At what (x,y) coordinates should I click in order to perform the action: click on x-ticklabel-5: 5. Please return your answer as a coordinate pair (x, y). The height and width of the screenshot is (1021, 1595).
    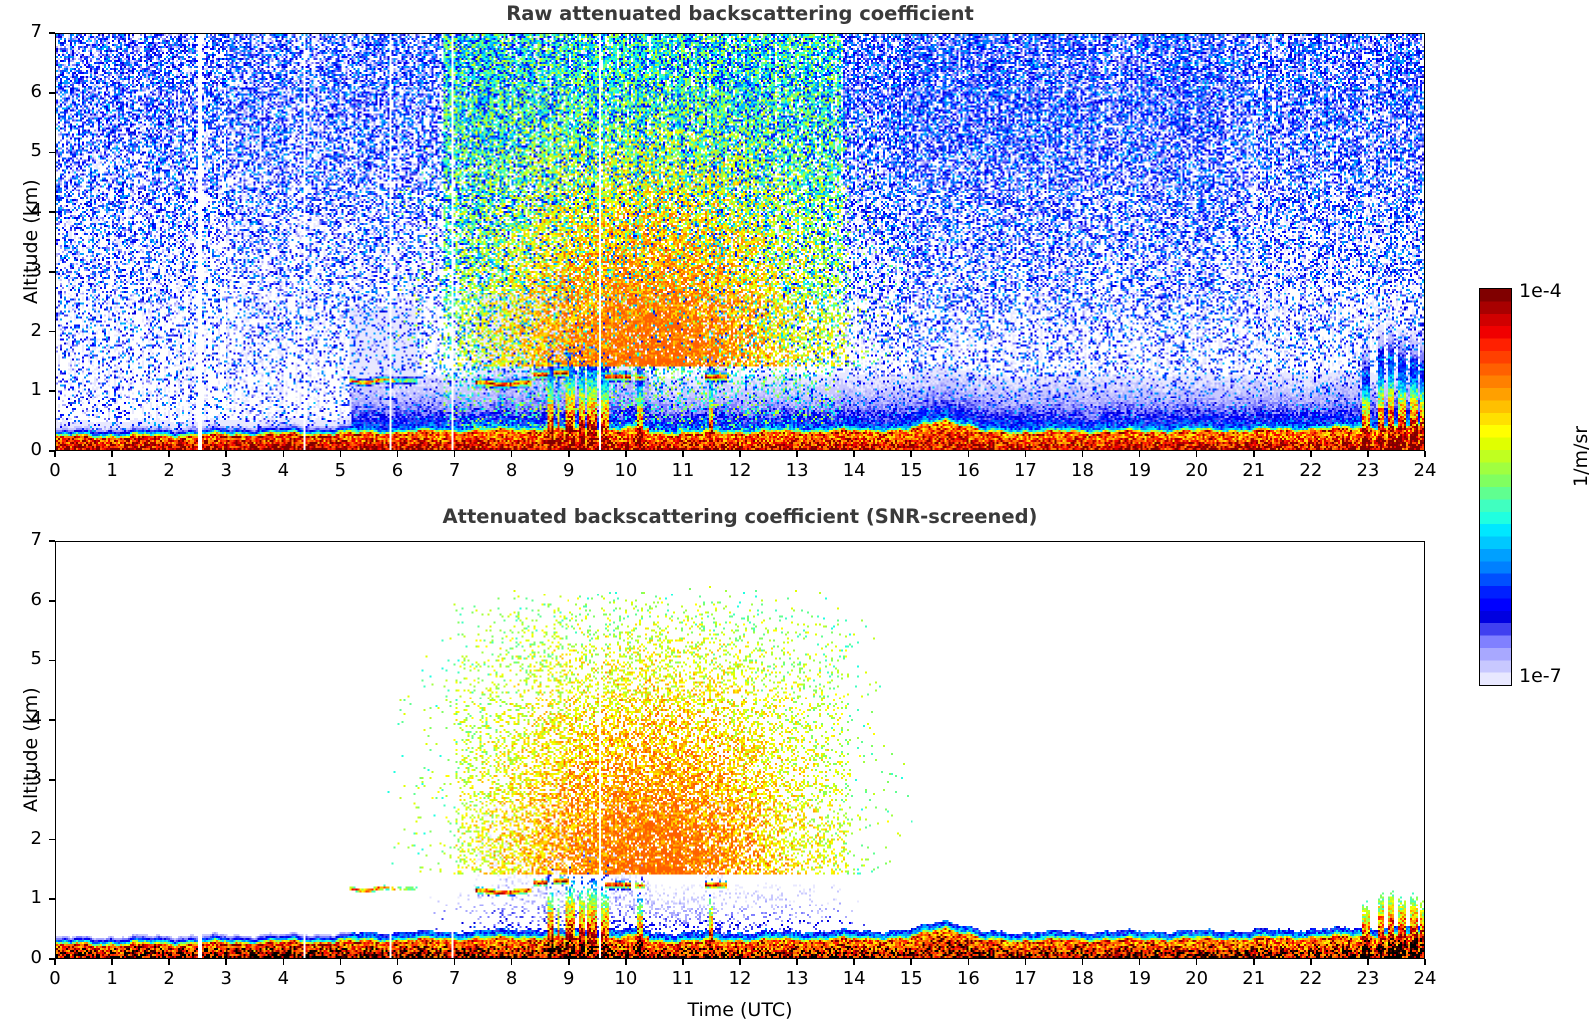
    Looking at the image, I should click on (340, 978).